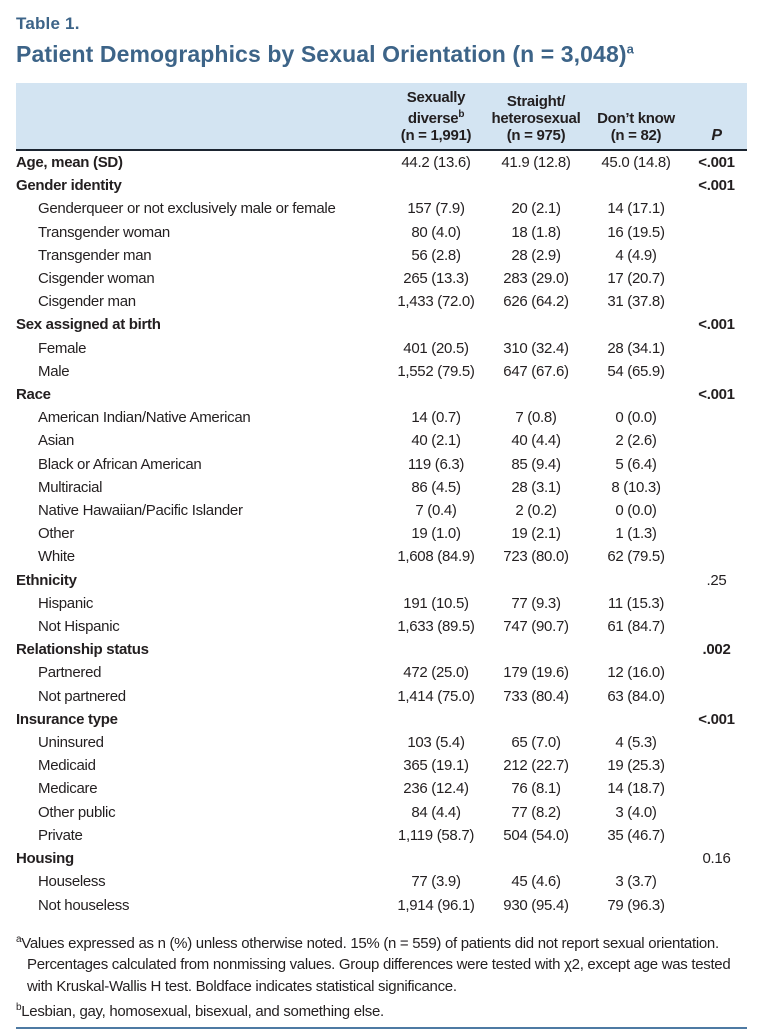 This screenshot has width=761, height=1029. What do you see at coordinates (436, 789) in the screenshot?
I see `cell-sexually-diverse: 236 (12.4)` at bounding box center [436, 789].